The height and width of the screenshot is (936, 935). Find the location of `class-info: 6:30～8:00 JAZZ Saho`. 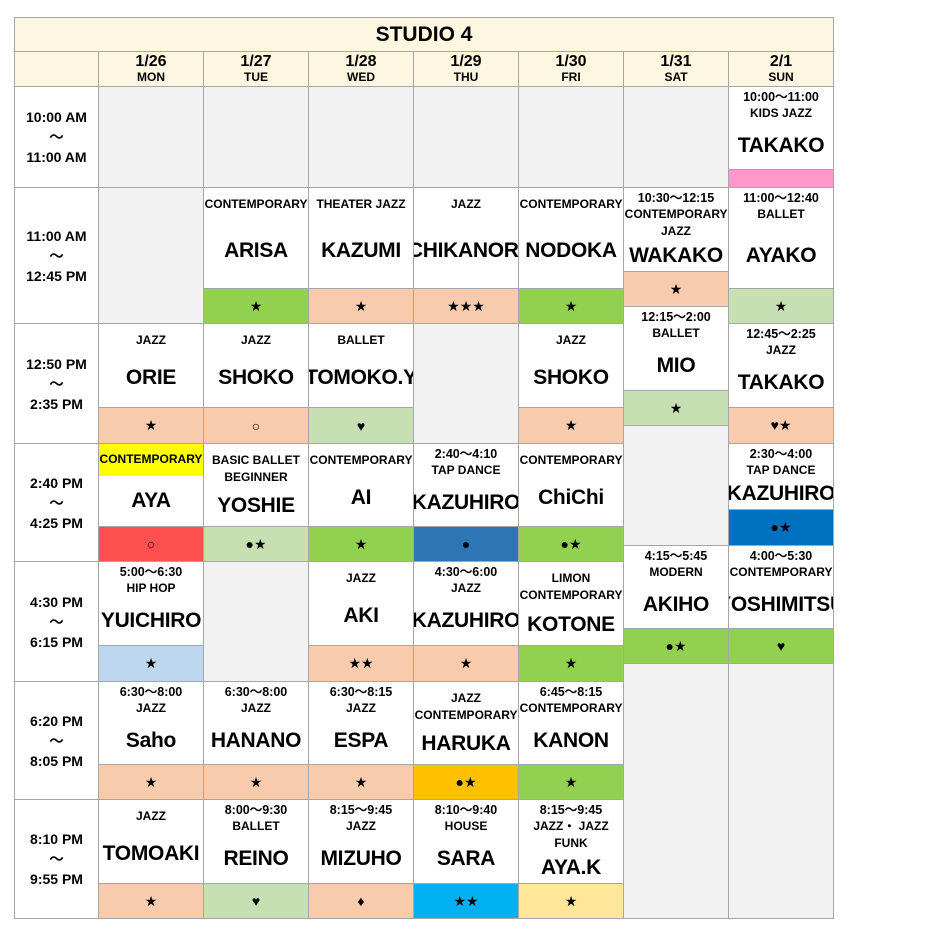

class-info: 6:30～8:00 JAZZ Saho is located at coordinates (151, 723).